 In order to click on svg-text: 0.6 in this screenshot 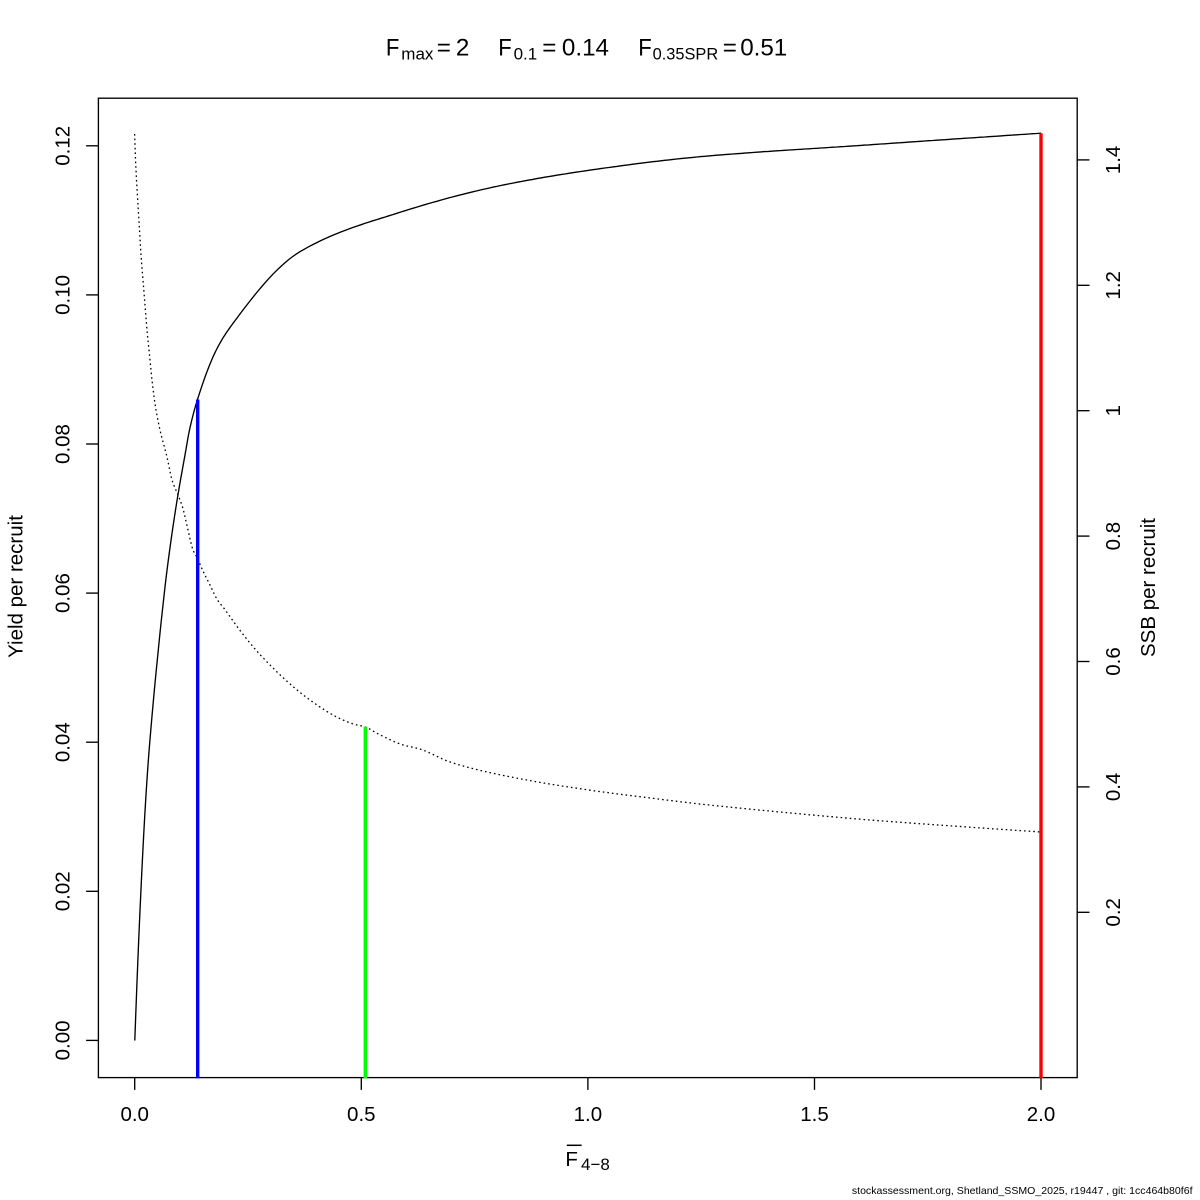, I will do `click(1113, 661)`.